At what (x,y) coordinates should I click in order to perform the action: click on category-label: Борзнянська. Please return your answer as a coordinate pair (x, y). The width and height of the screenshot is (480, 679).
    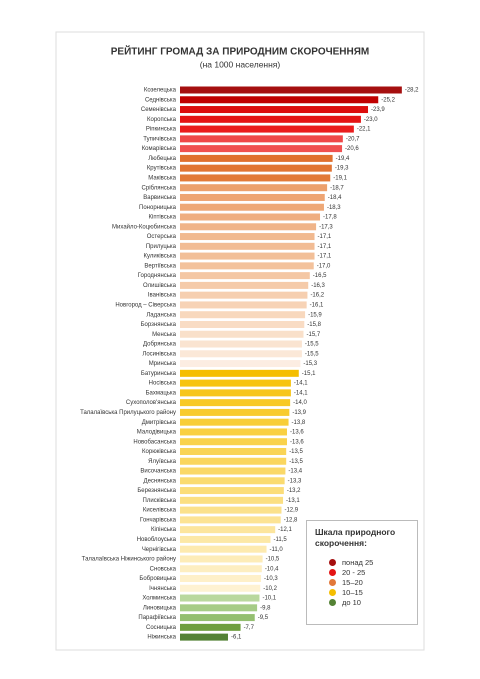
    Looking at the image, I should click on (159, 325).